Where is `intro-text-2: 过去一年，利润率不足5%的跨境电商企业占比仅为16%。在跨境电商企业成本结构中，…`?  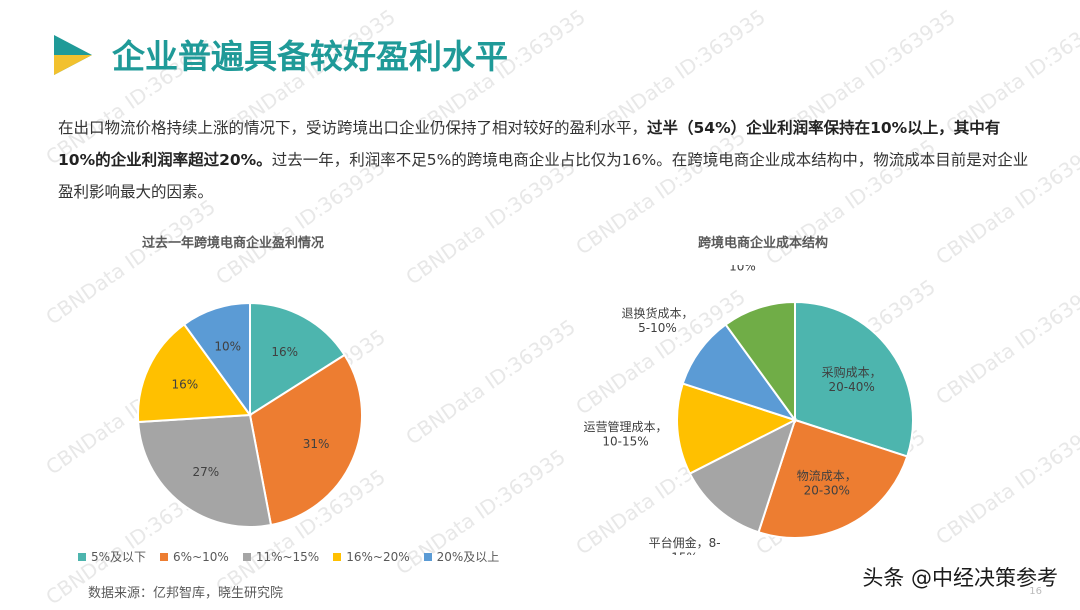 intro-text-2: 过去一年，利润率不足5%的跨境电商企业占比仅为16%。在跨境电商企业成本结构中，… is located at coordinates (543, 176).